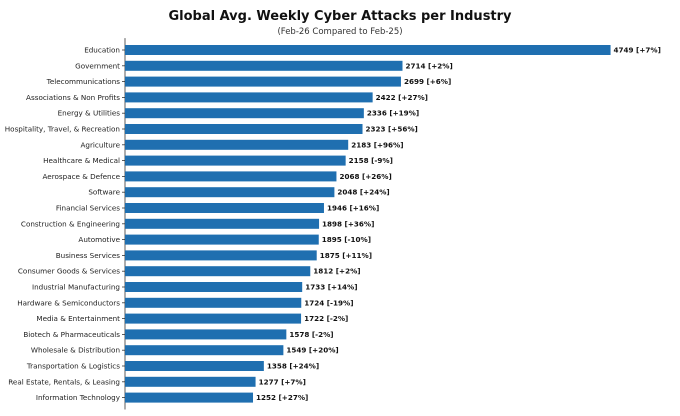  What do you see at coordinates (70, 223) in the screenshot?
I see `category-label: Construction & Engineering` at bounding box center [70, 223].